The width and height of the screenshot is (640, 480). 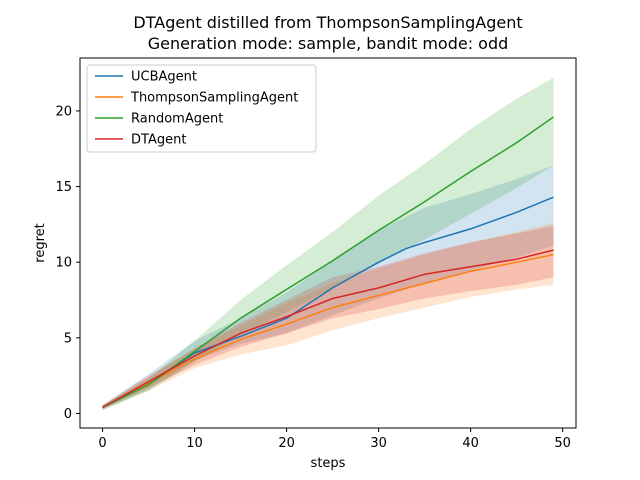 What do you see at coordinates (470, 443) in the screenshot?
I see `x-tick-label: 40` at bounding box center [470, 443].